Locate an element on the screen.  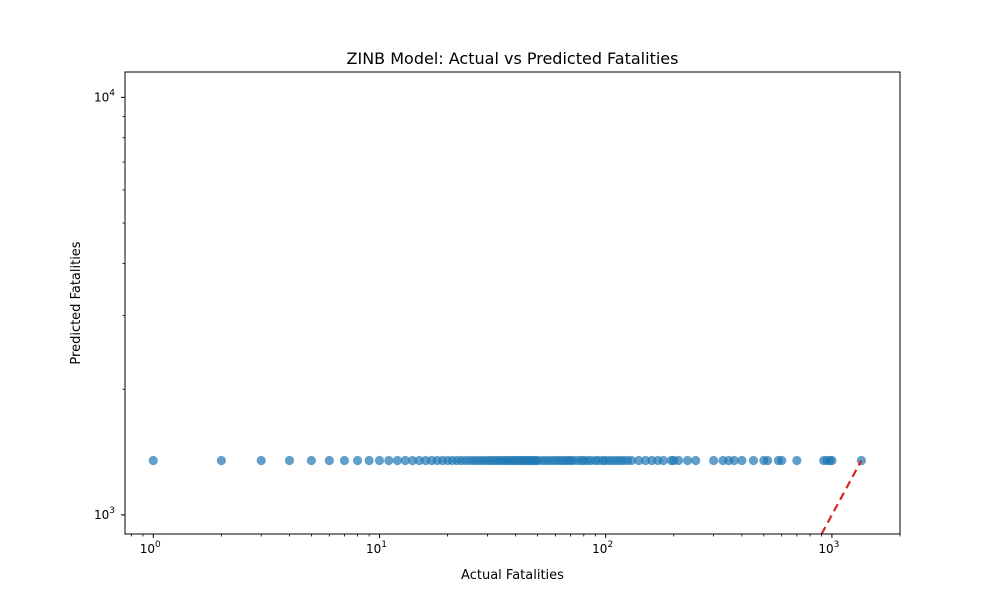
y-axis-ticks: 10³ 10⁴ is located at coordinates (109, 305).